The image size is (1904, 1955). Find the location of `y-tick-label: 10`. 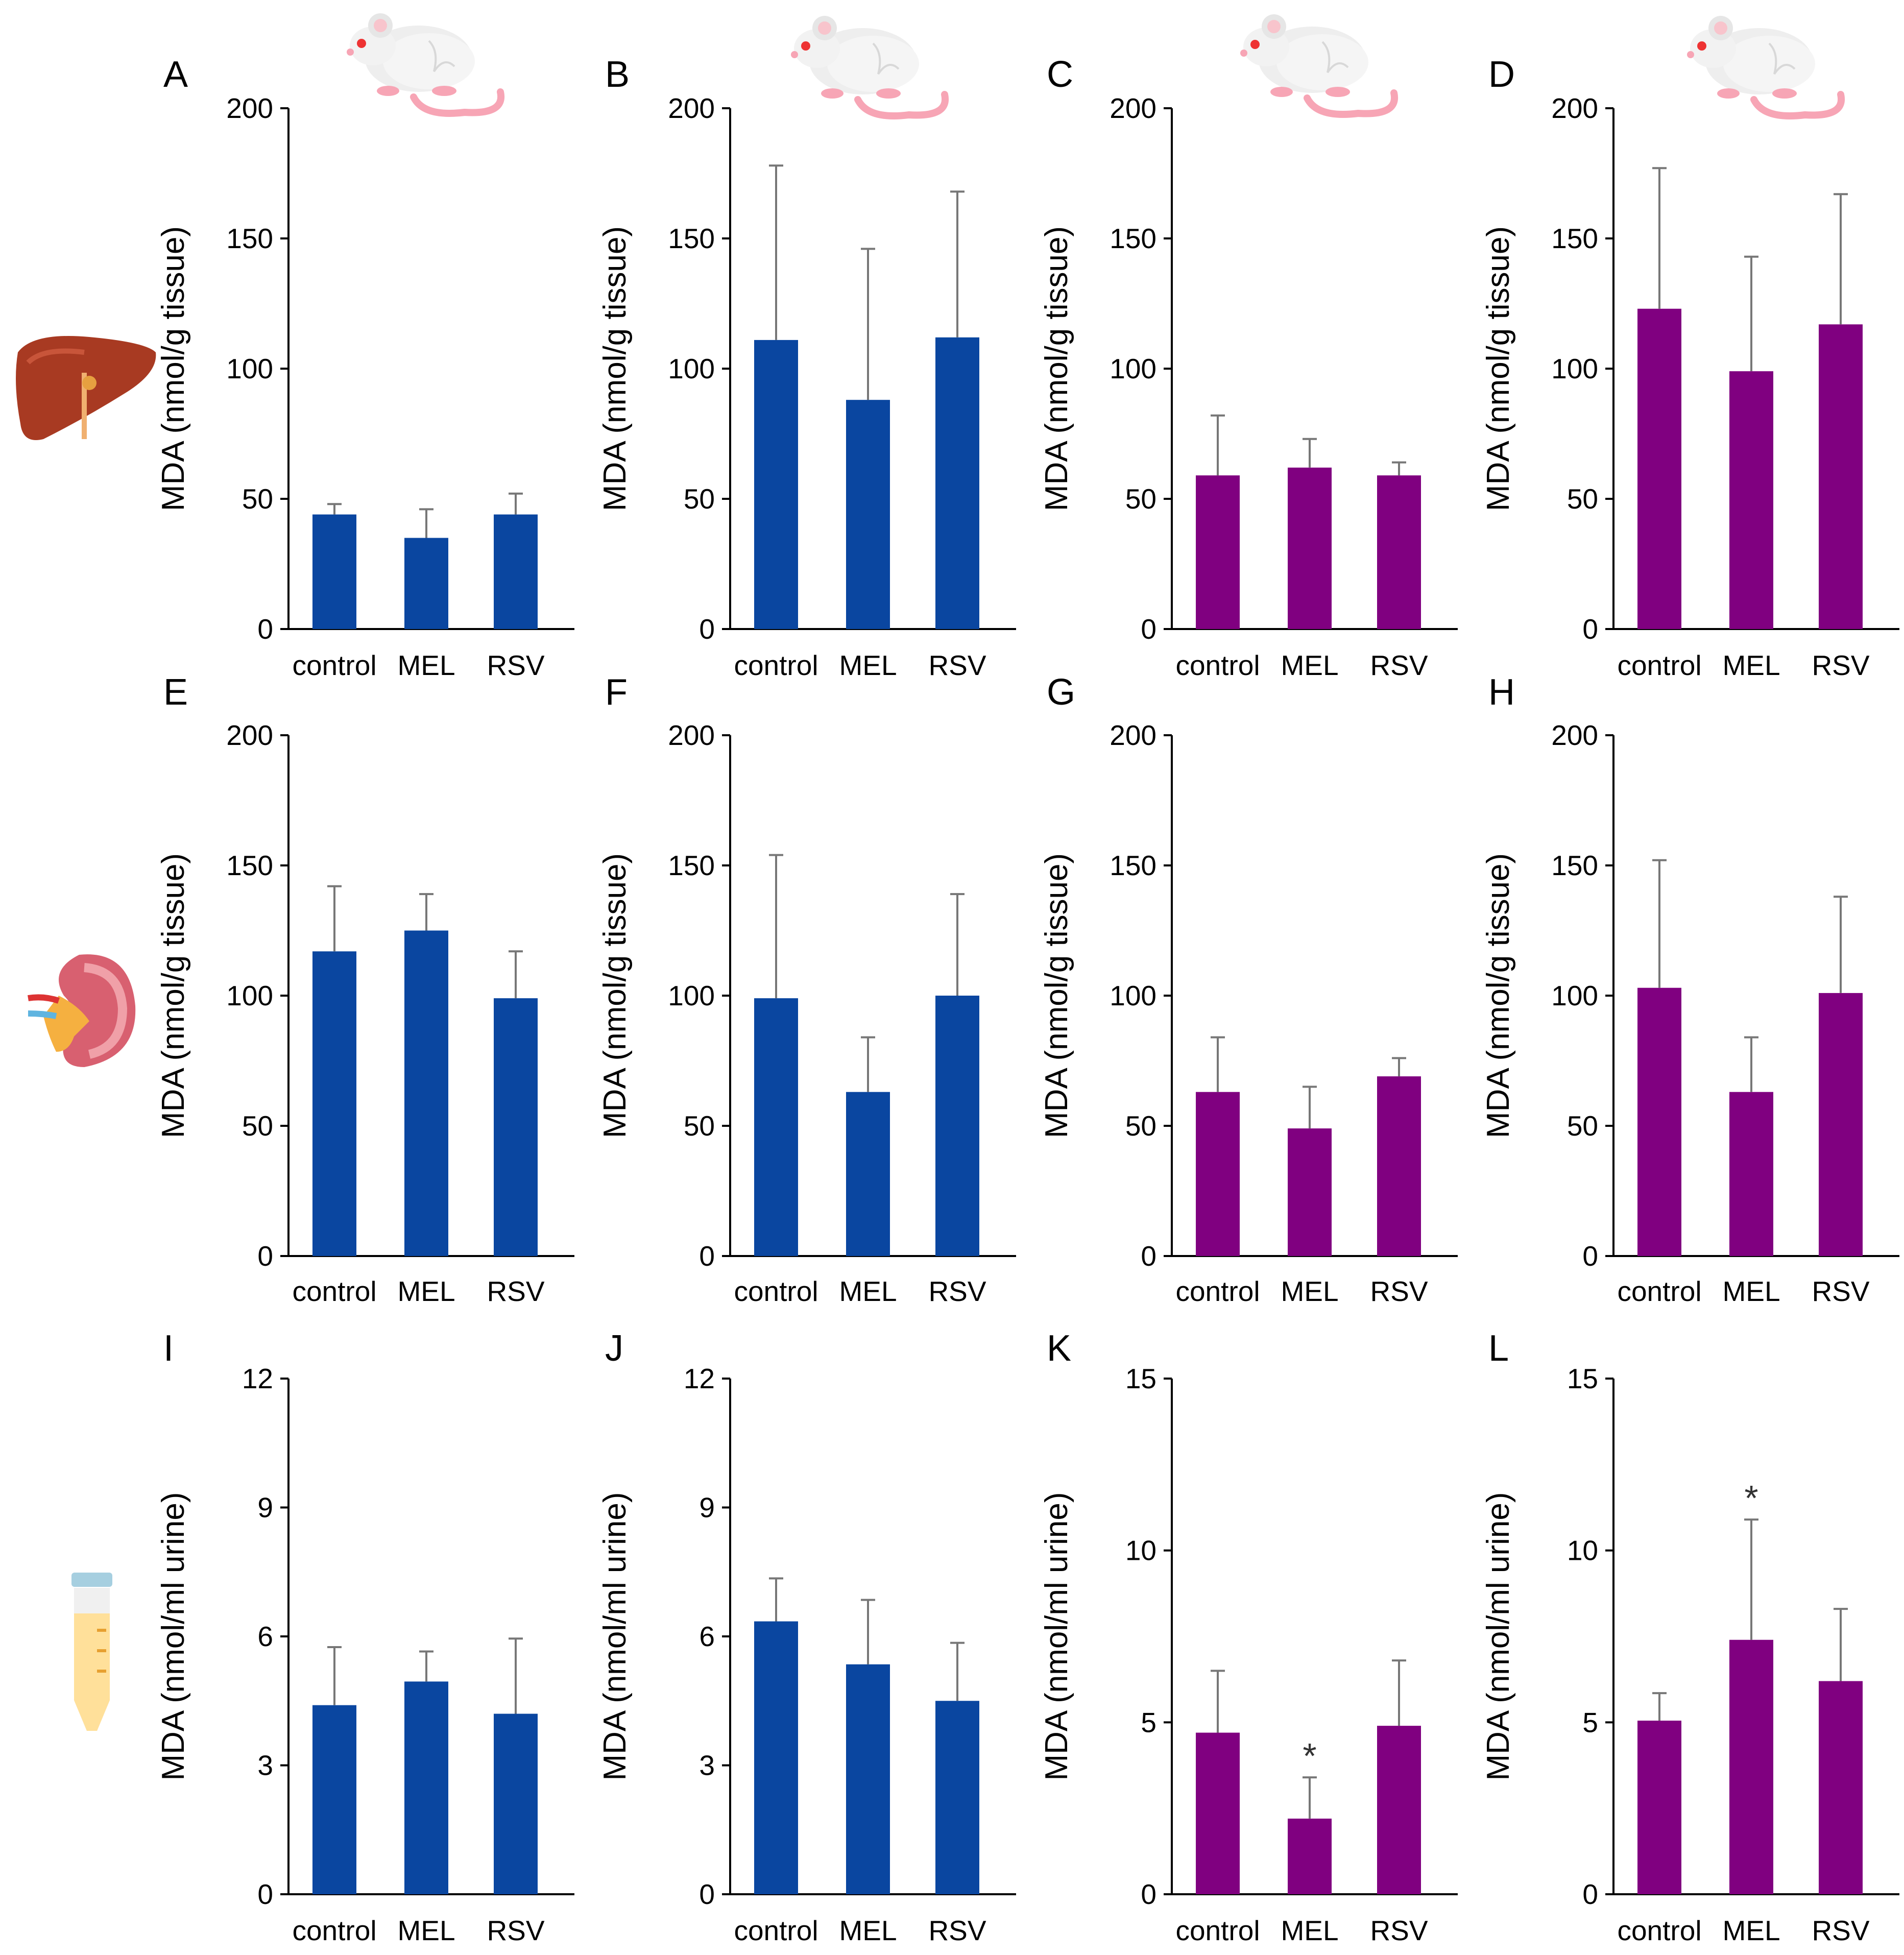

y-tick-label: 10 is located at coordinates (1582, 1550).